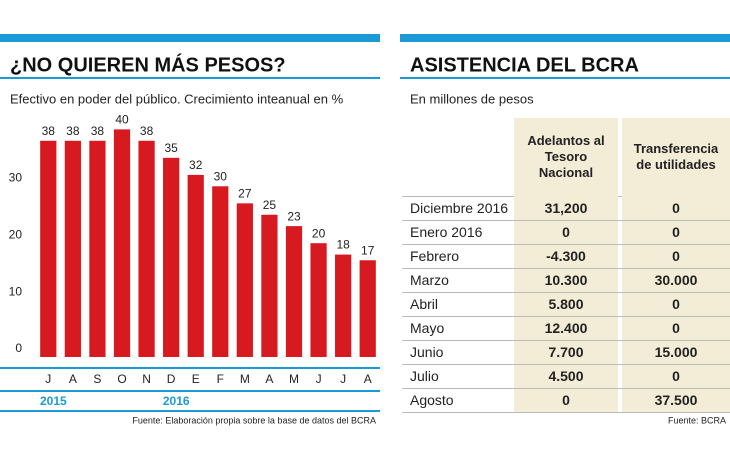  What do you see at coordinates (270, 205) in the screenshot?
I see `value-label: 25` at bounding box center [270, 205].